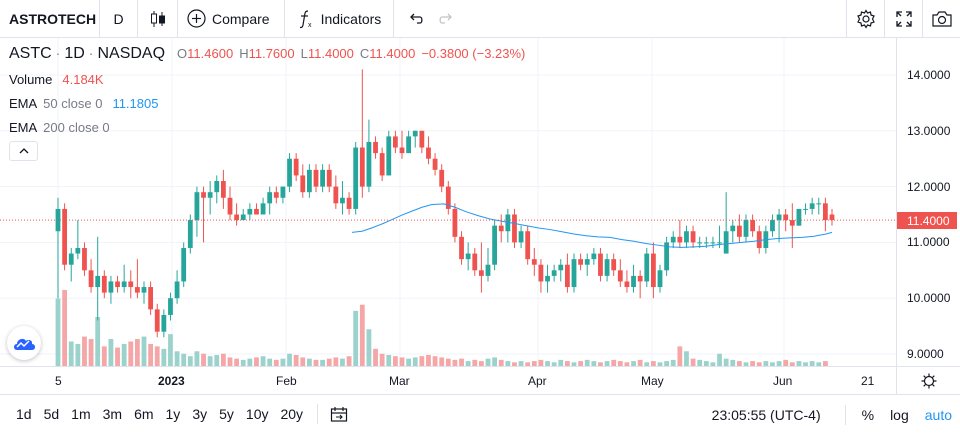 The image size is (960, 433). What do you see at coordinates (292, 414) in the screenshot?
I see `range-button-20y: 20y` at bounding box center [292, 414].